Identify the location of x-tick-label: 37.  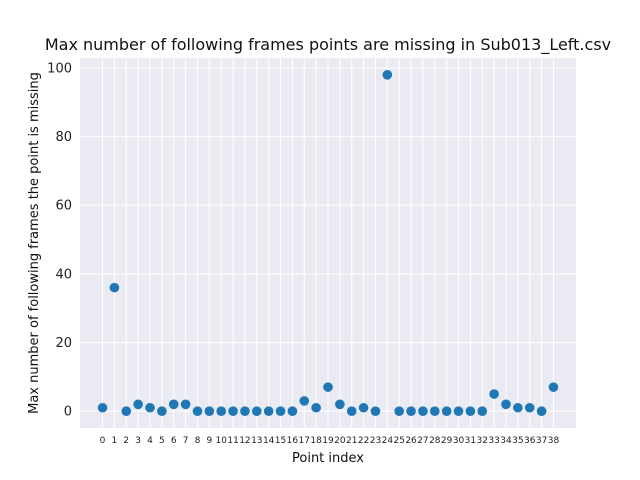
(541, 441).